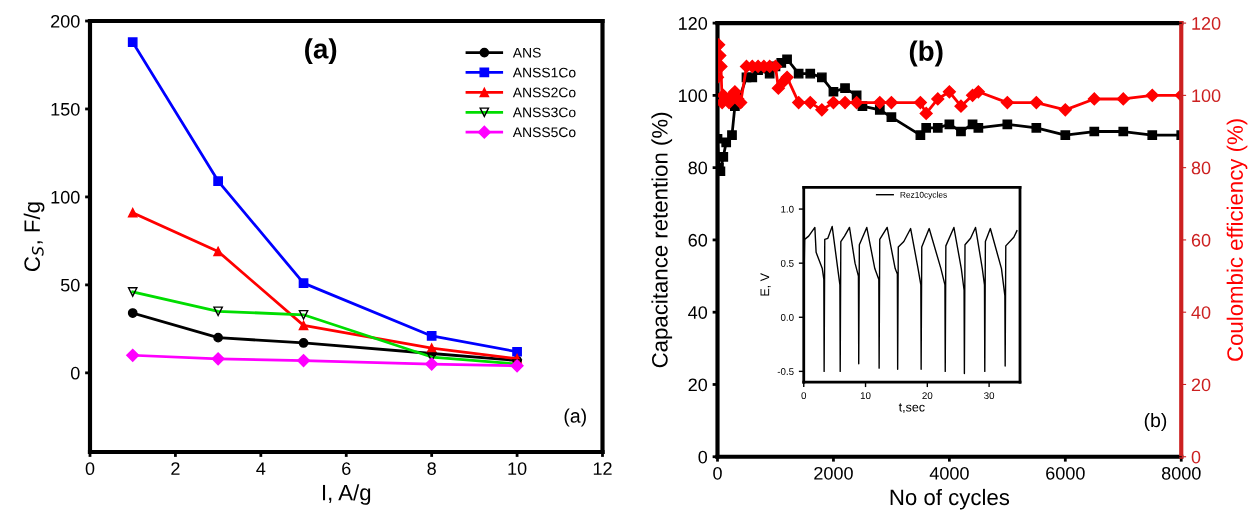 This screenshot has height=525, width=1250. What do you see at coordinates (65, 109) in the screenshot?
I see `y-tick-label: 150` at bounding box center [65, 109].